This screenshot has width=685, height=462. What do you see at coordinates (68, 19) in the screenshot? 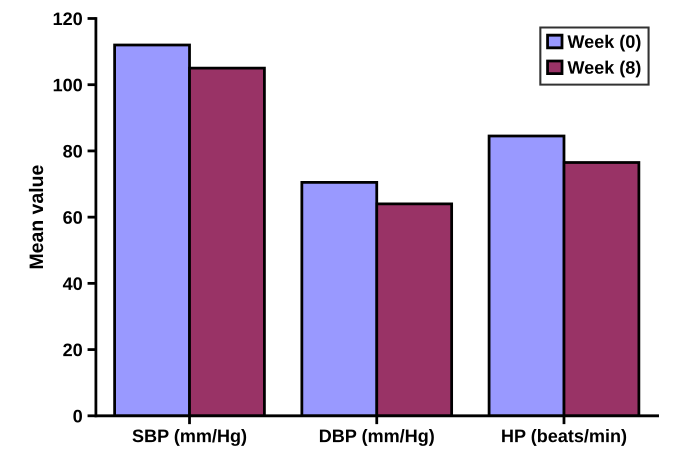
I see `y-tick-label: 120` at bounding box center [68, 19].